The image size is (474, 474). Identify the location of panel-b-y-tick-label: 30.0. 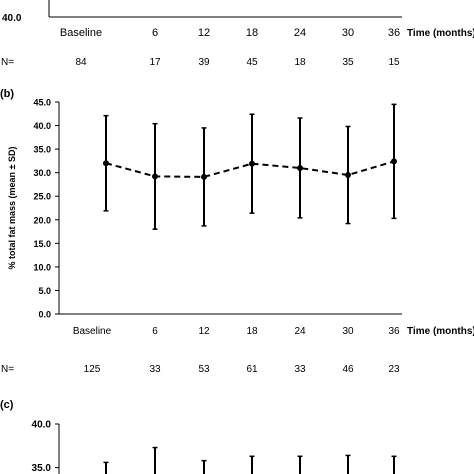
(42, 173).